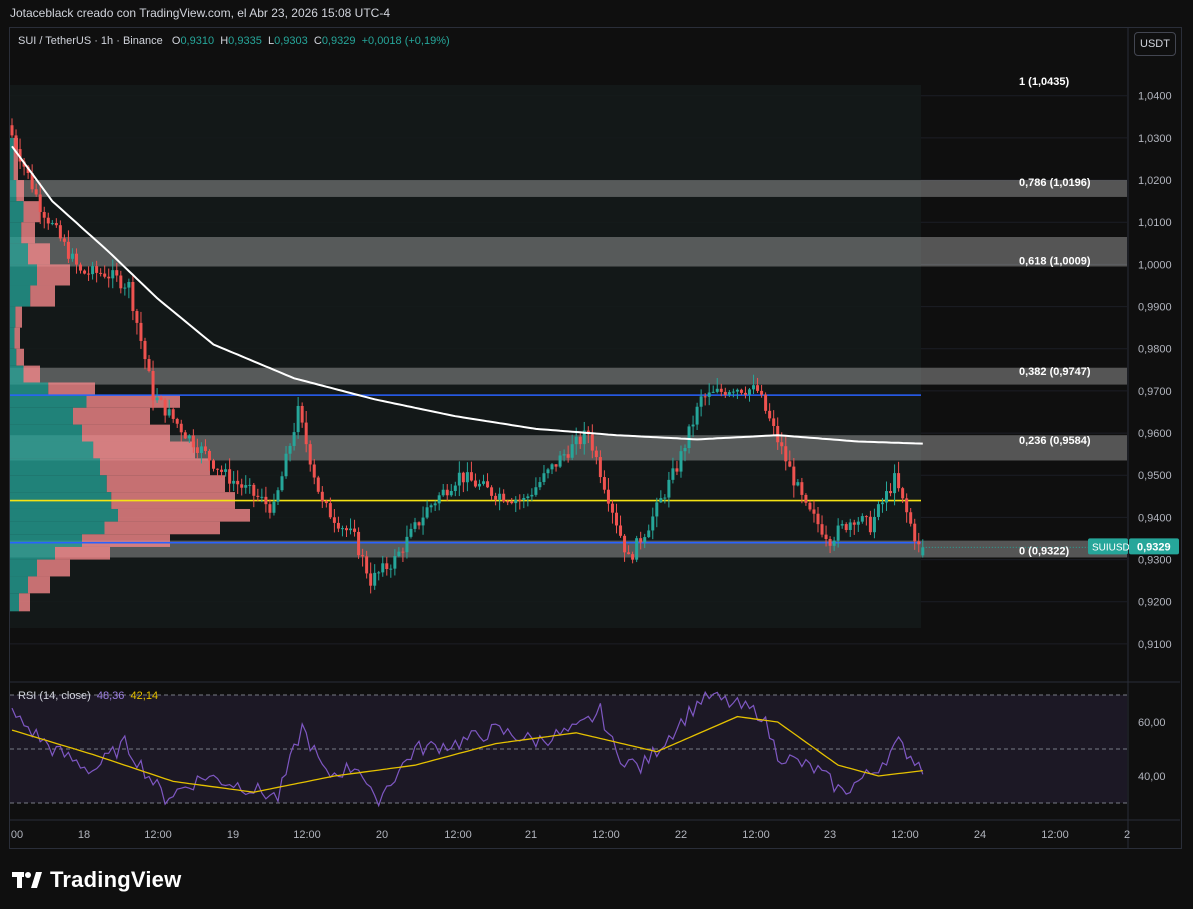 The width and height of the screenshot is (1193, 909). Describe the element at coordinates (271, 41) in the screenshot. I see `low-label: L` at that location.